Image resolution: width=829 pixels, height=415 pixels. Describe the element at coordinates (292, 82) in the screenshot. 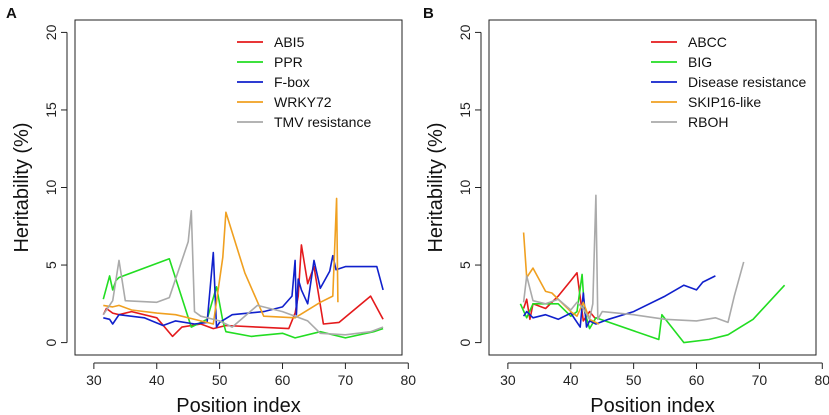

I see `legend-label: F-box` at that location.